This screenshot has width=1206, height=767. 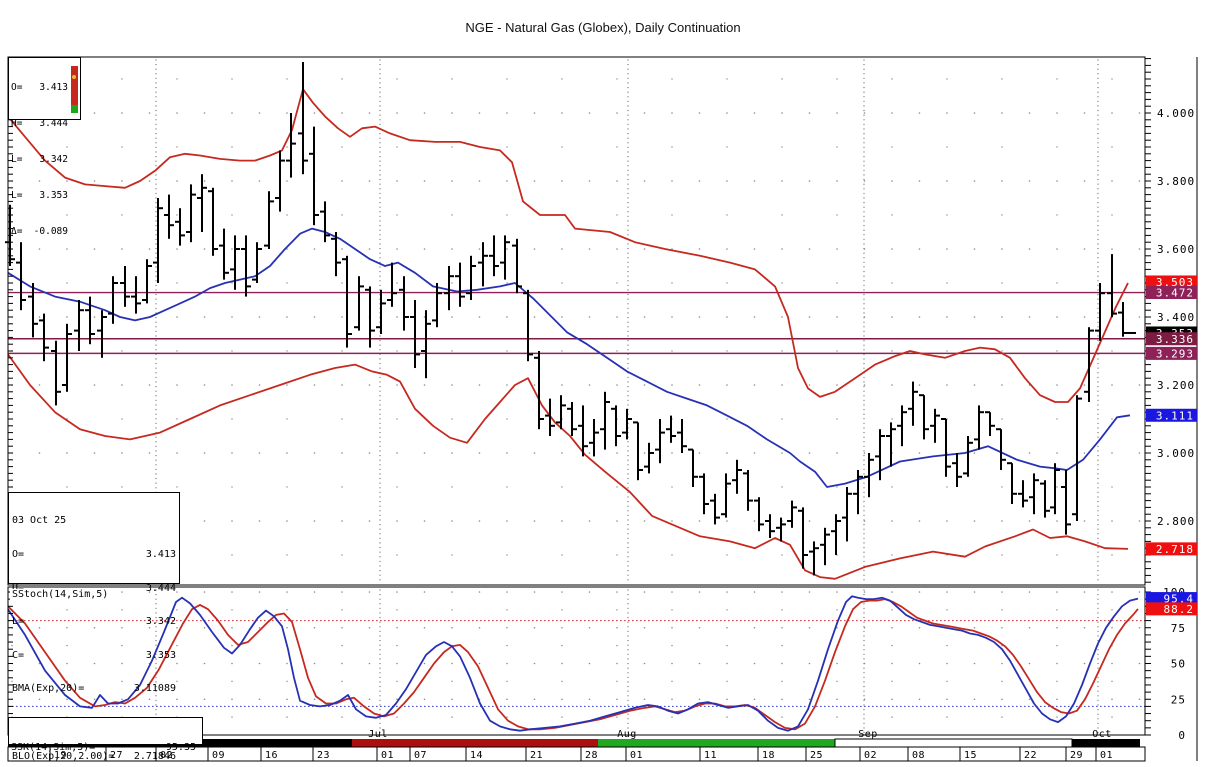 I want to click on price-axis-labels: 4.000 3.800 3.600 3.400 3.200 3.000 2.800, so click(x=1176, y=317).